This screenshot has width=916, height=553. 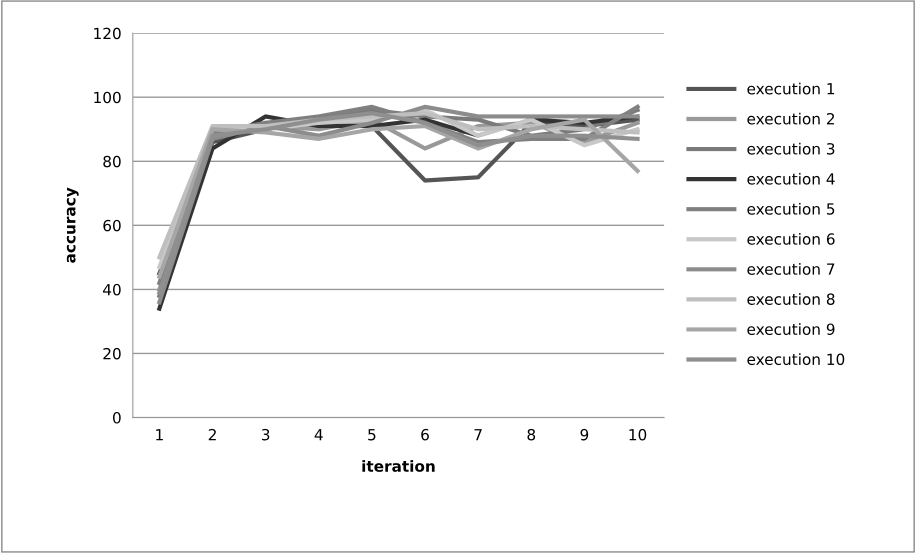 What do you see at coordinates (107, 34) in the screenshot?
I see `y-tick-label: 120` at bounding box center [107, 34].